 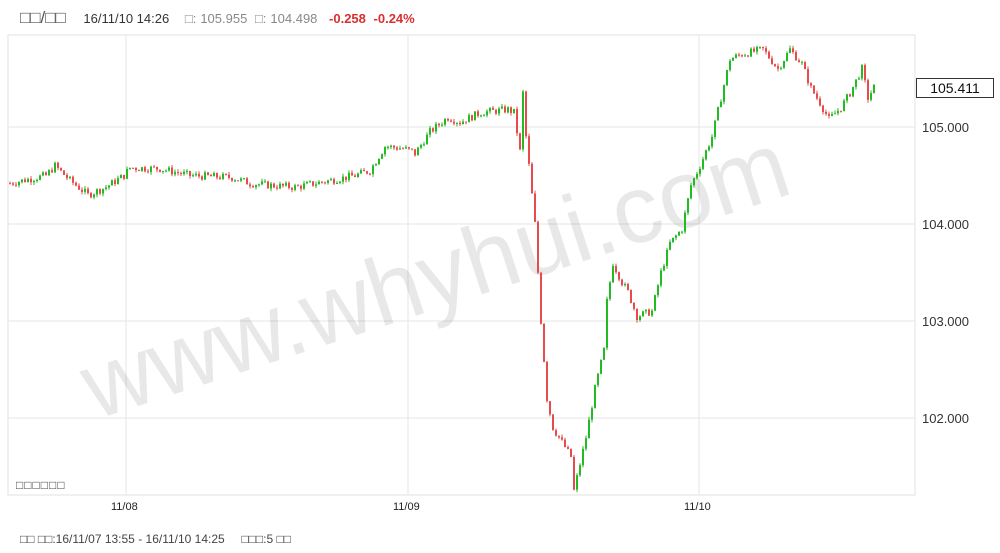 I want to click on change-pct: -0.24%, so click(x=394, y=18).